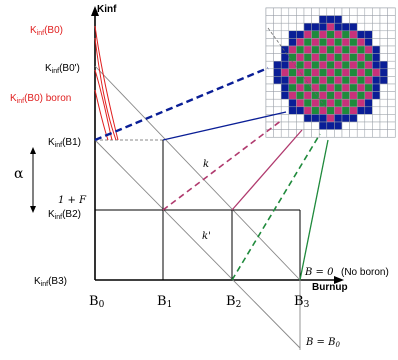 The width and height of the screenshot is (398, 360). What do you see at coordinates (64, 215) in the screenshot?
I see `label-kinf-b2: Kinf(B2)` at bounding box center [64, 215].